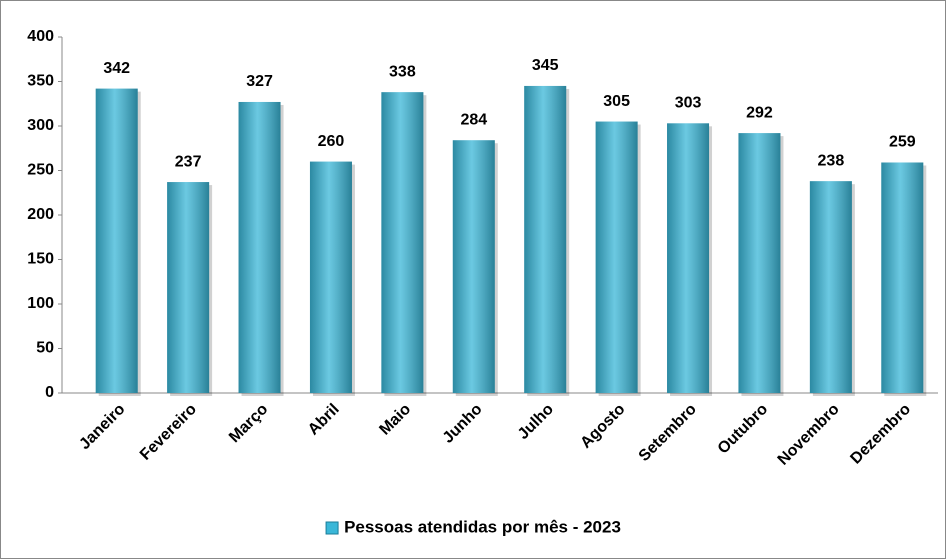 The width and height of the screenshot is (947, 560). What do you see at coordinates (45, 348) in the screenshot?
I see `y-tick-label: 50` at bounding box center [45, 348].